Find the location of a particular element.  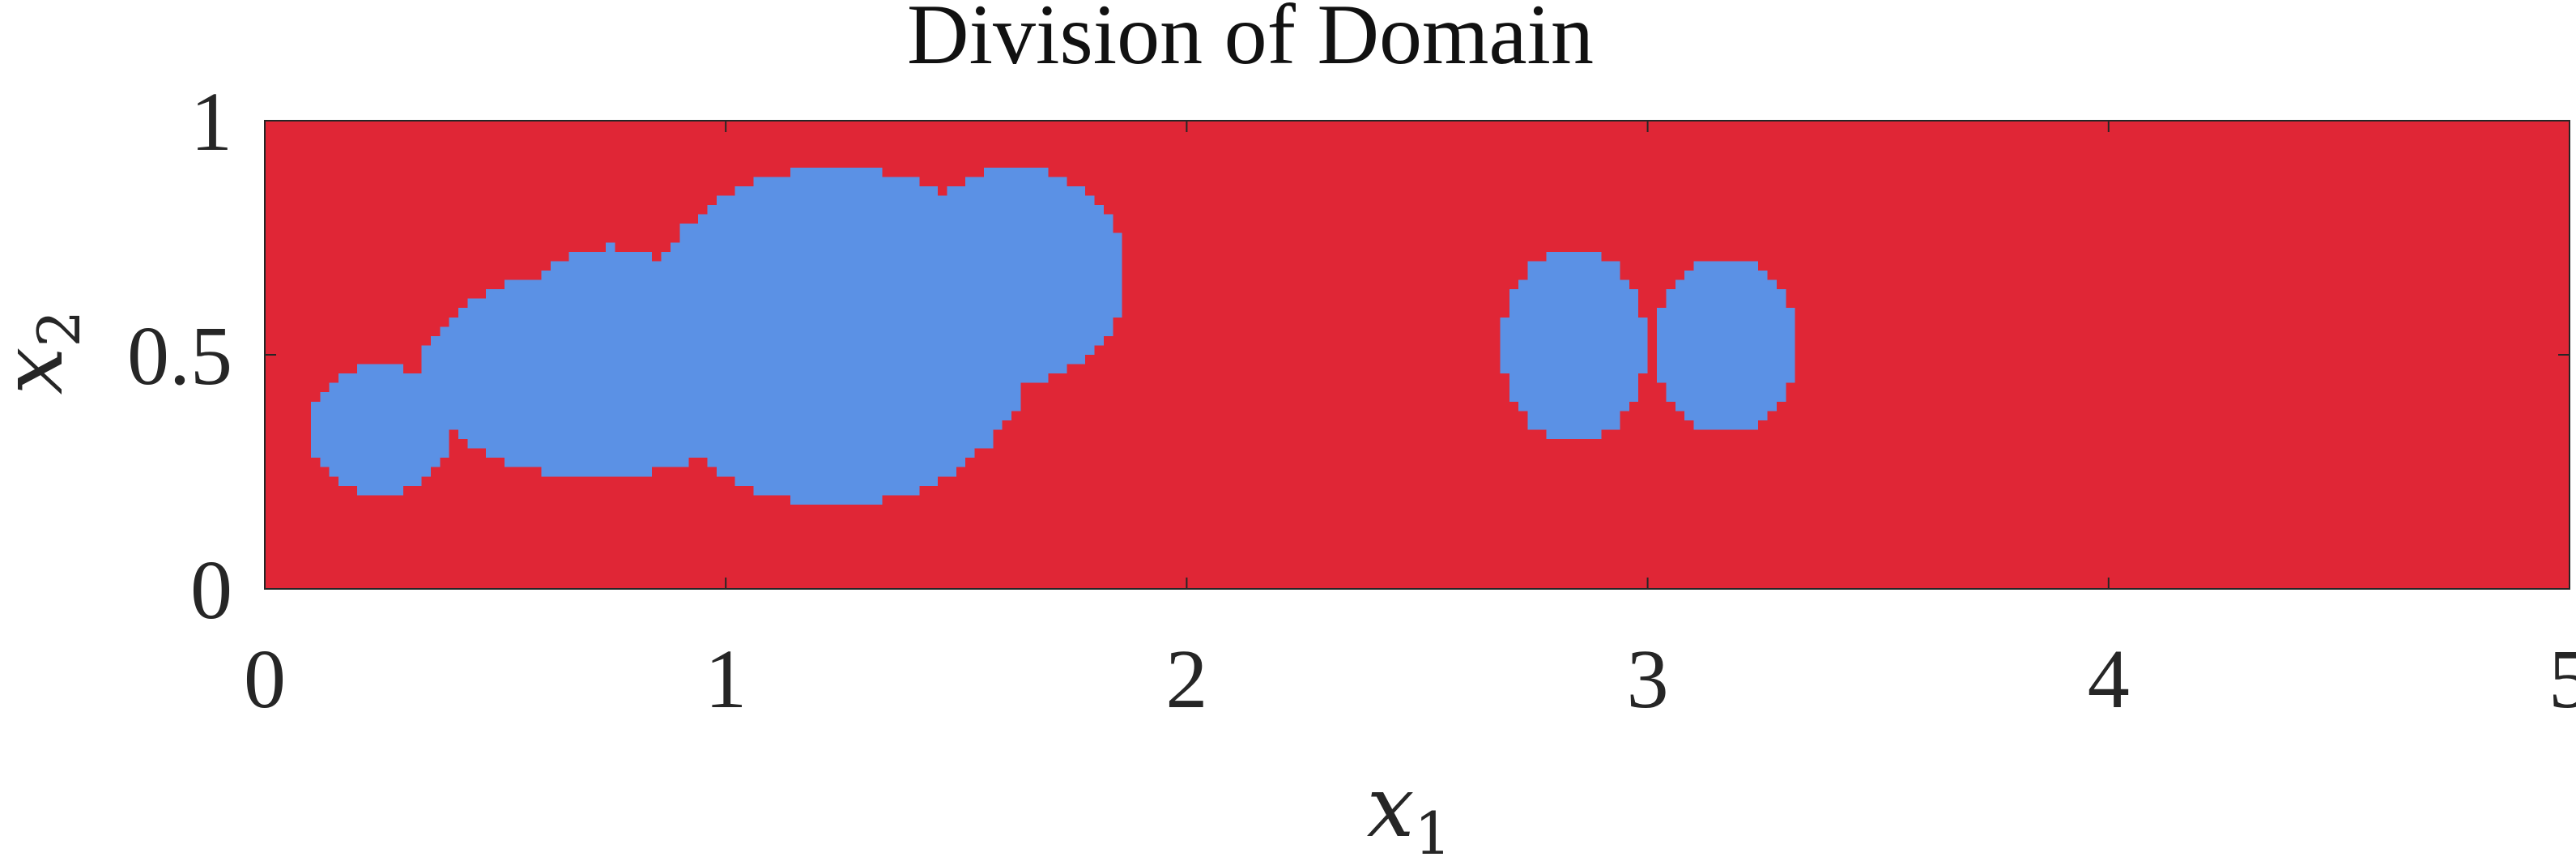

y-tick-label: 0 is located at coordinates (211, 590).